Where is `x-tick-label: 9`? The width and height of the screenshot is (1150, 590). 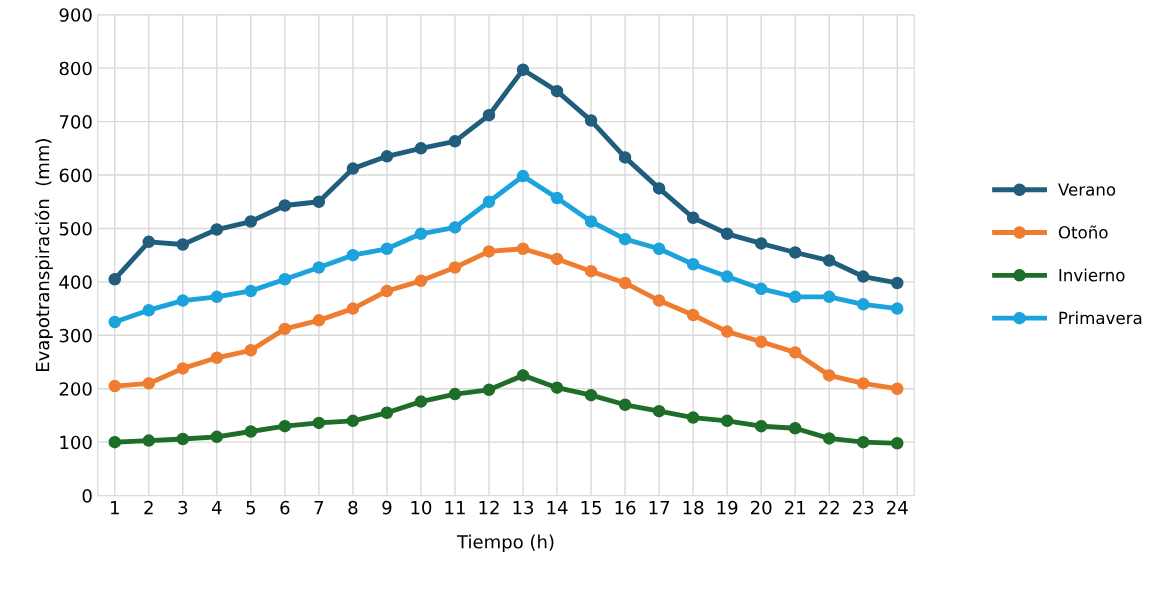
x-tick-label: 9 is located at coordinates (387, 507).